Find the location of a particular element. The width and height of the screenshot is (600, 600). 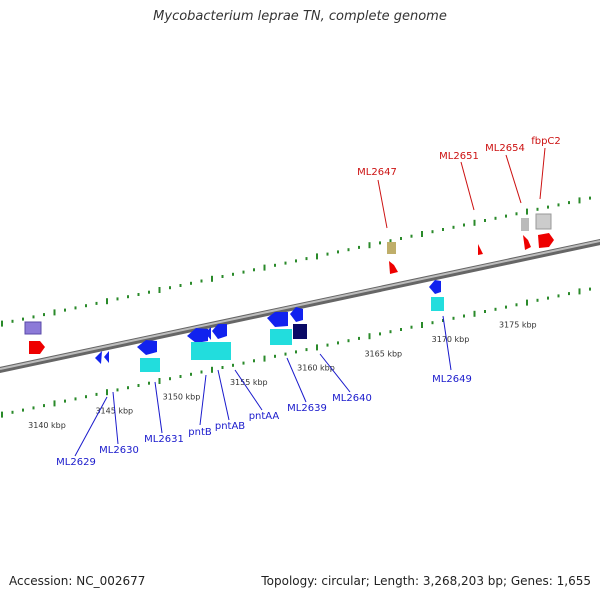

feature-forward-arrow is located at coordinates (37, 347).